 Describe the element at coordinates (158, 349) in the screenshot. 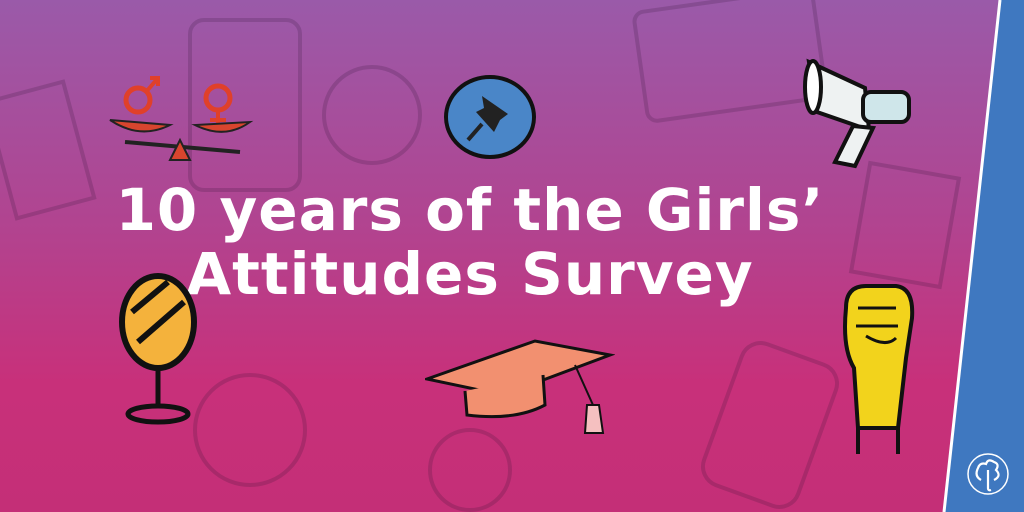

I see `mirror-icon` at that location.